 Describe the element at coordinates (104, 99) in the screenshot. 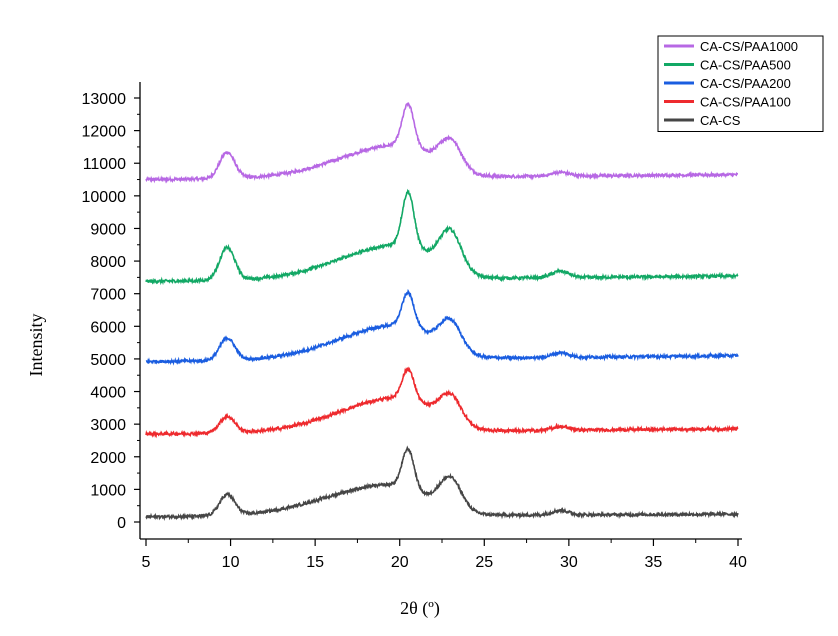

I see `y-tick-label: 13000` at that location.